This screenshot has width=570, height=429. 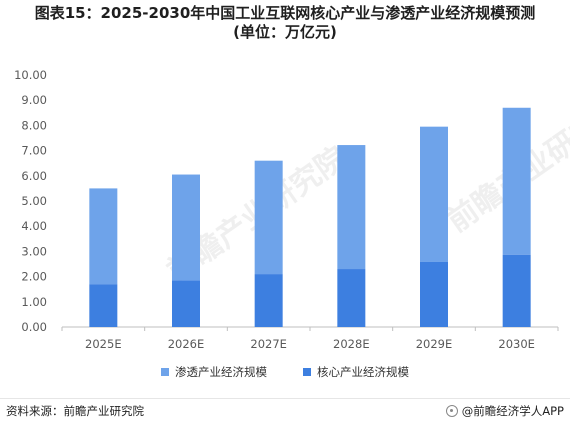 I want to click on legend-label-core: 核心产业经济规模, so click(x=363, y=372).